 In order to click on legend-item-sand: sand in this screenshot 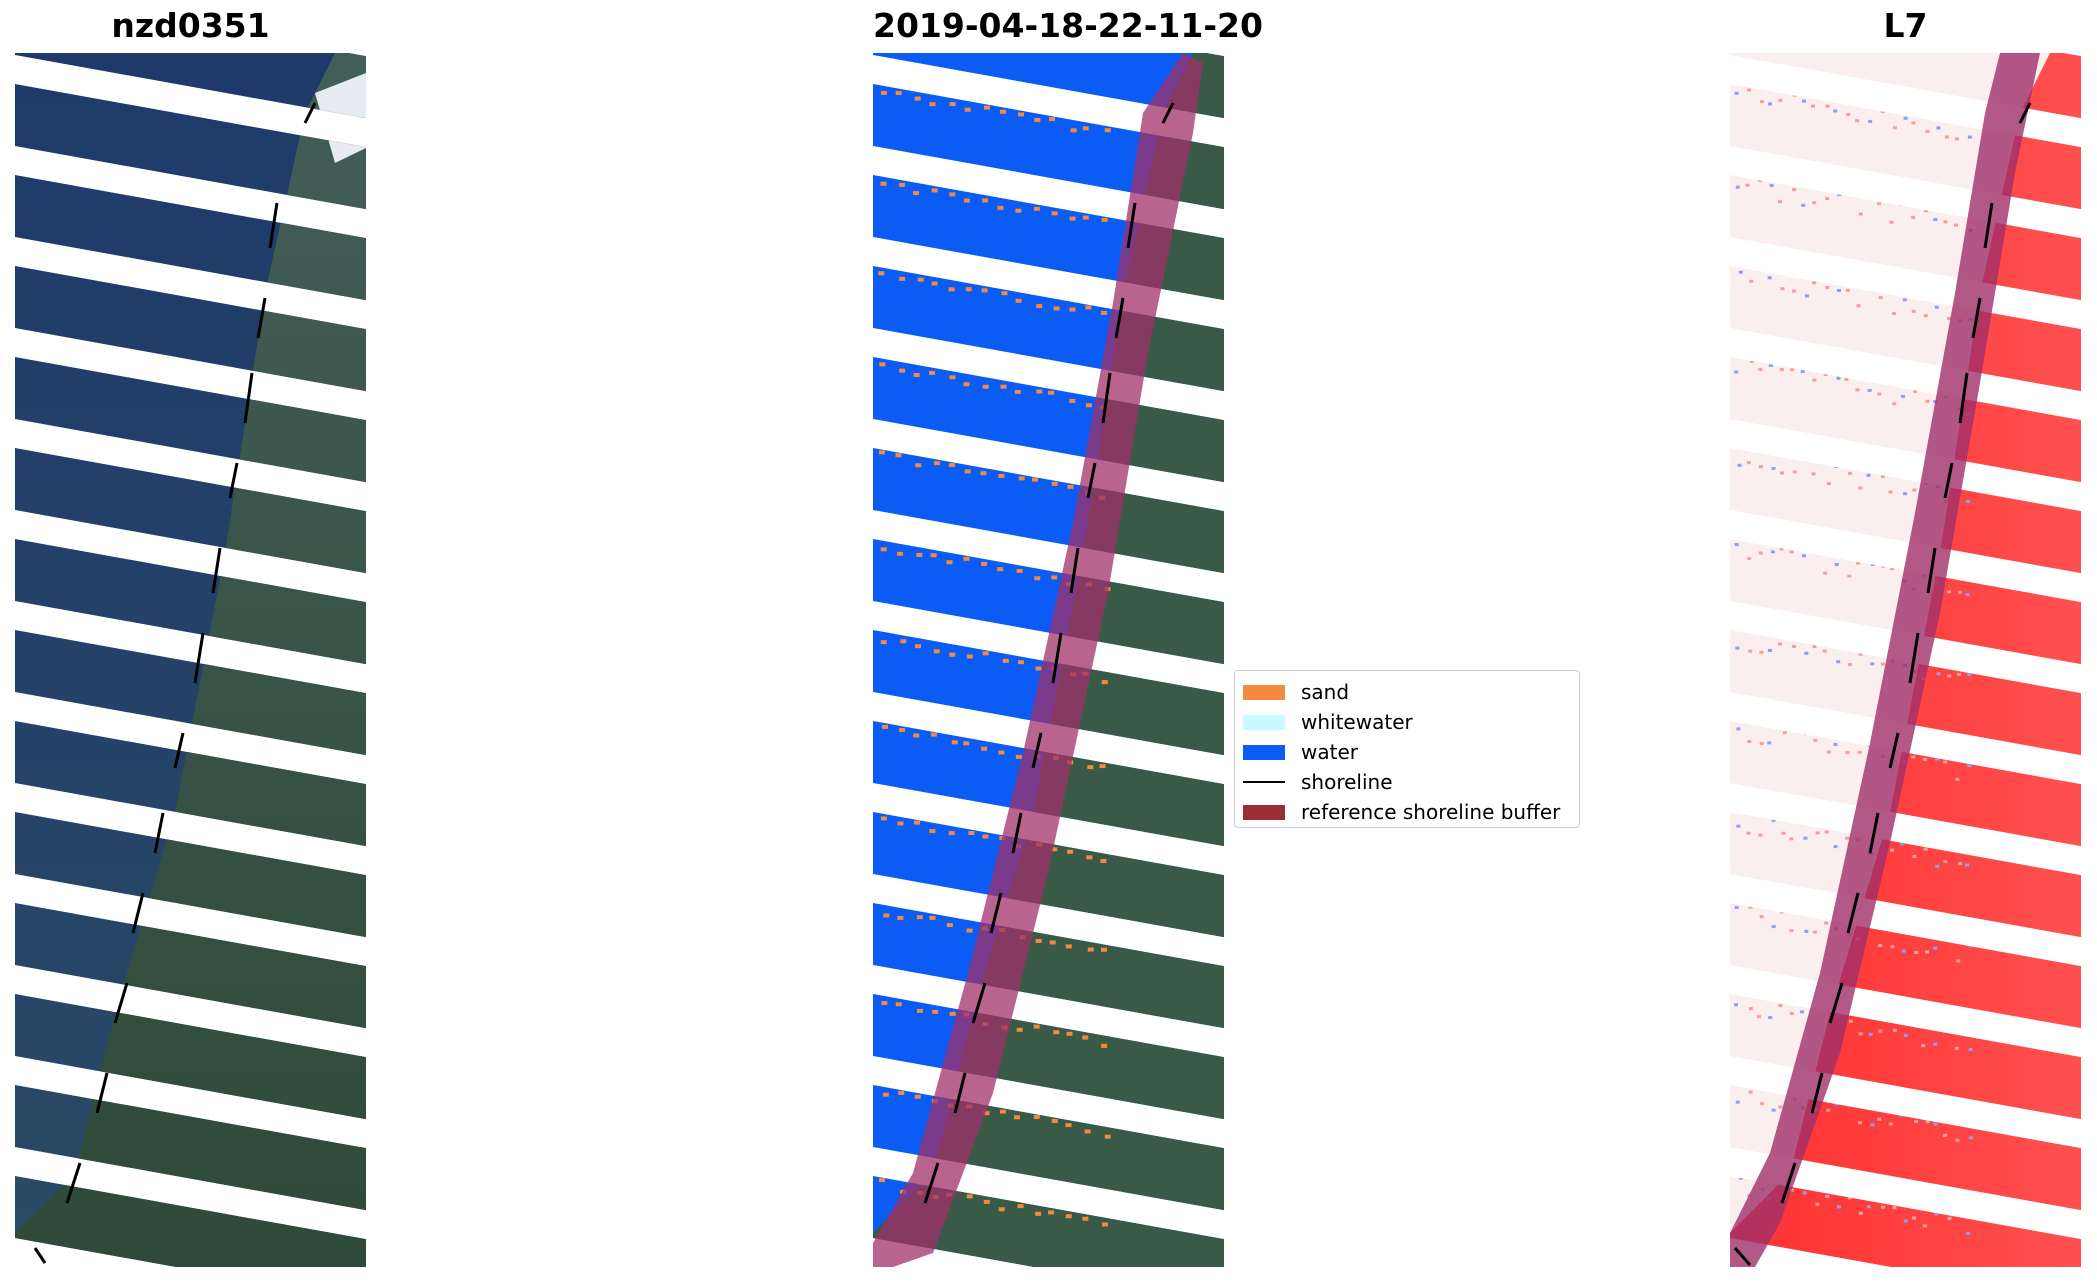, I will do `click(1407, 692)`.